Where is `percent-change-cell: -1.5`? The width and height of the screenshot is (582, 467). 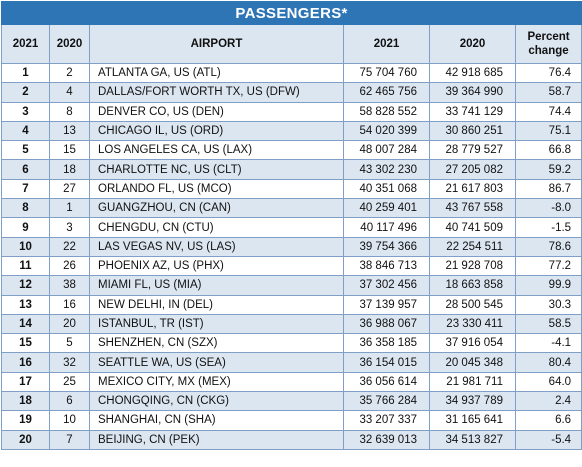 percent-change-cell: -1.5 is located at coordinates (548, 227).